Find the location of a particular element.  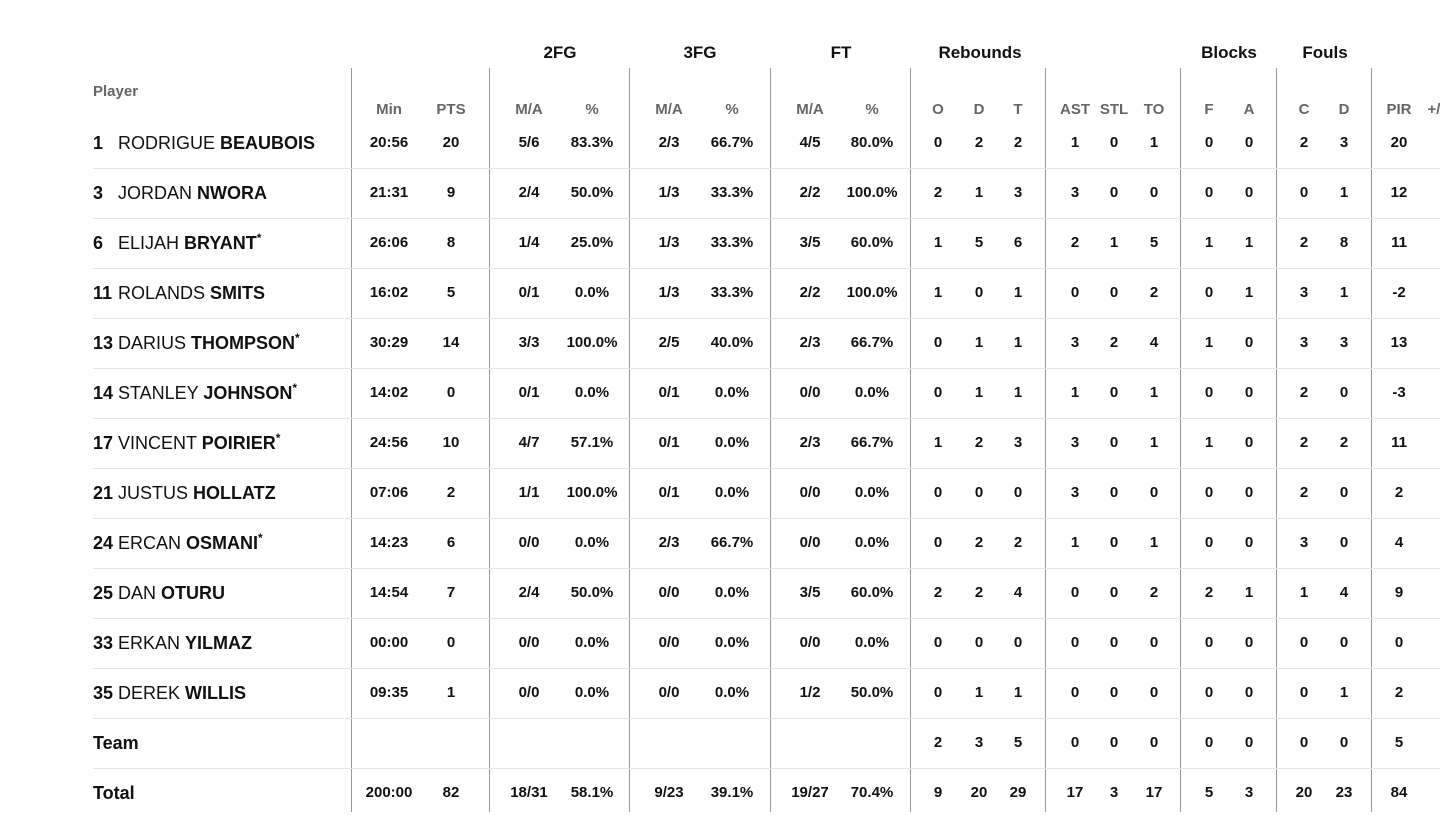

cell-blk-f: 1 is located at coordinates (1209, 442).